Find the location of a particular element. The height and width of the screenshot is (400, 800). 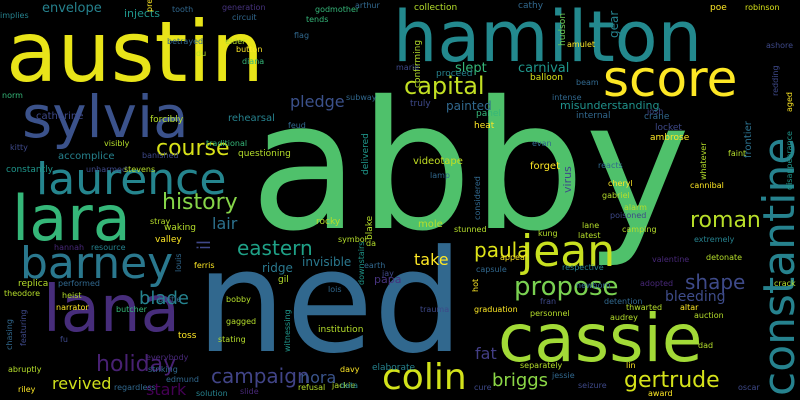

word-betrayed: betrayed is located at coordinates (185, 41).